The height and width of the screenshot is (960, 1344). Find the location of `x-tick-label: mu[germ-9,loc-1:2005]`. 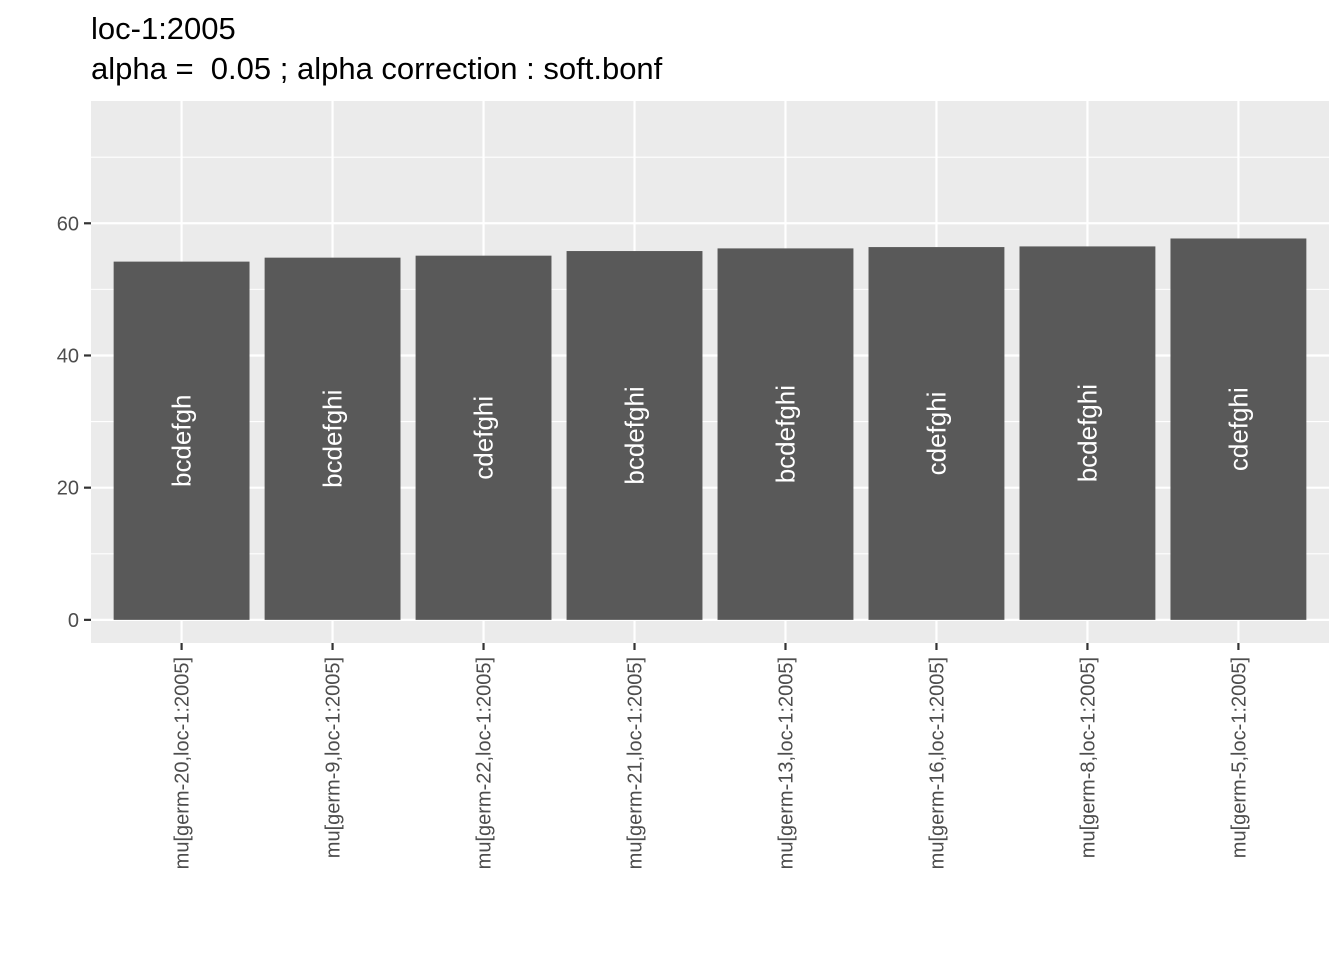

x-tick-label: mu[germ-9,loc-1:2005] is located at coordinates (334, 757).